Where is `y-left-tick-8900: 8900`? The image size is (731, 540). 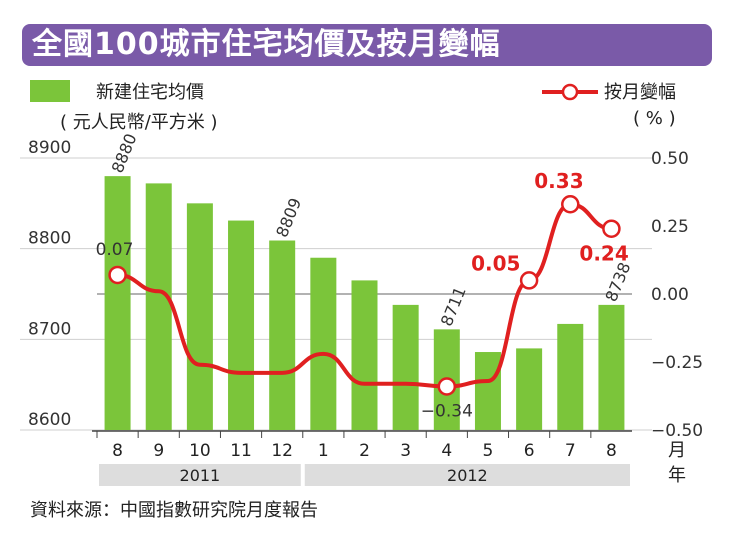 y-left-tick-8900: 8900 is located at coordinates (49, 148).